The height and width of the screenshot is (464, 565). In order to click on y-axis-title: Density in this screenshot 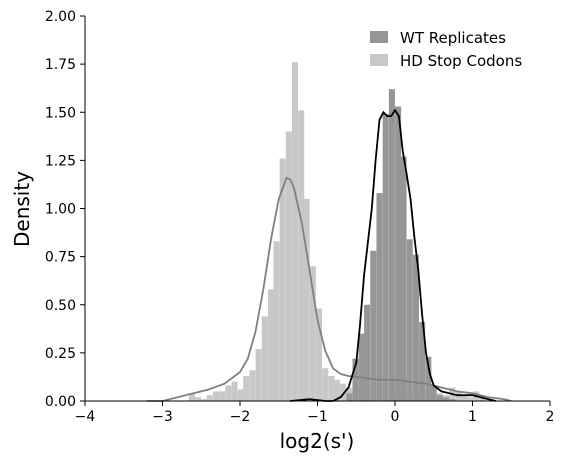, I will do `click(22, 209)`.